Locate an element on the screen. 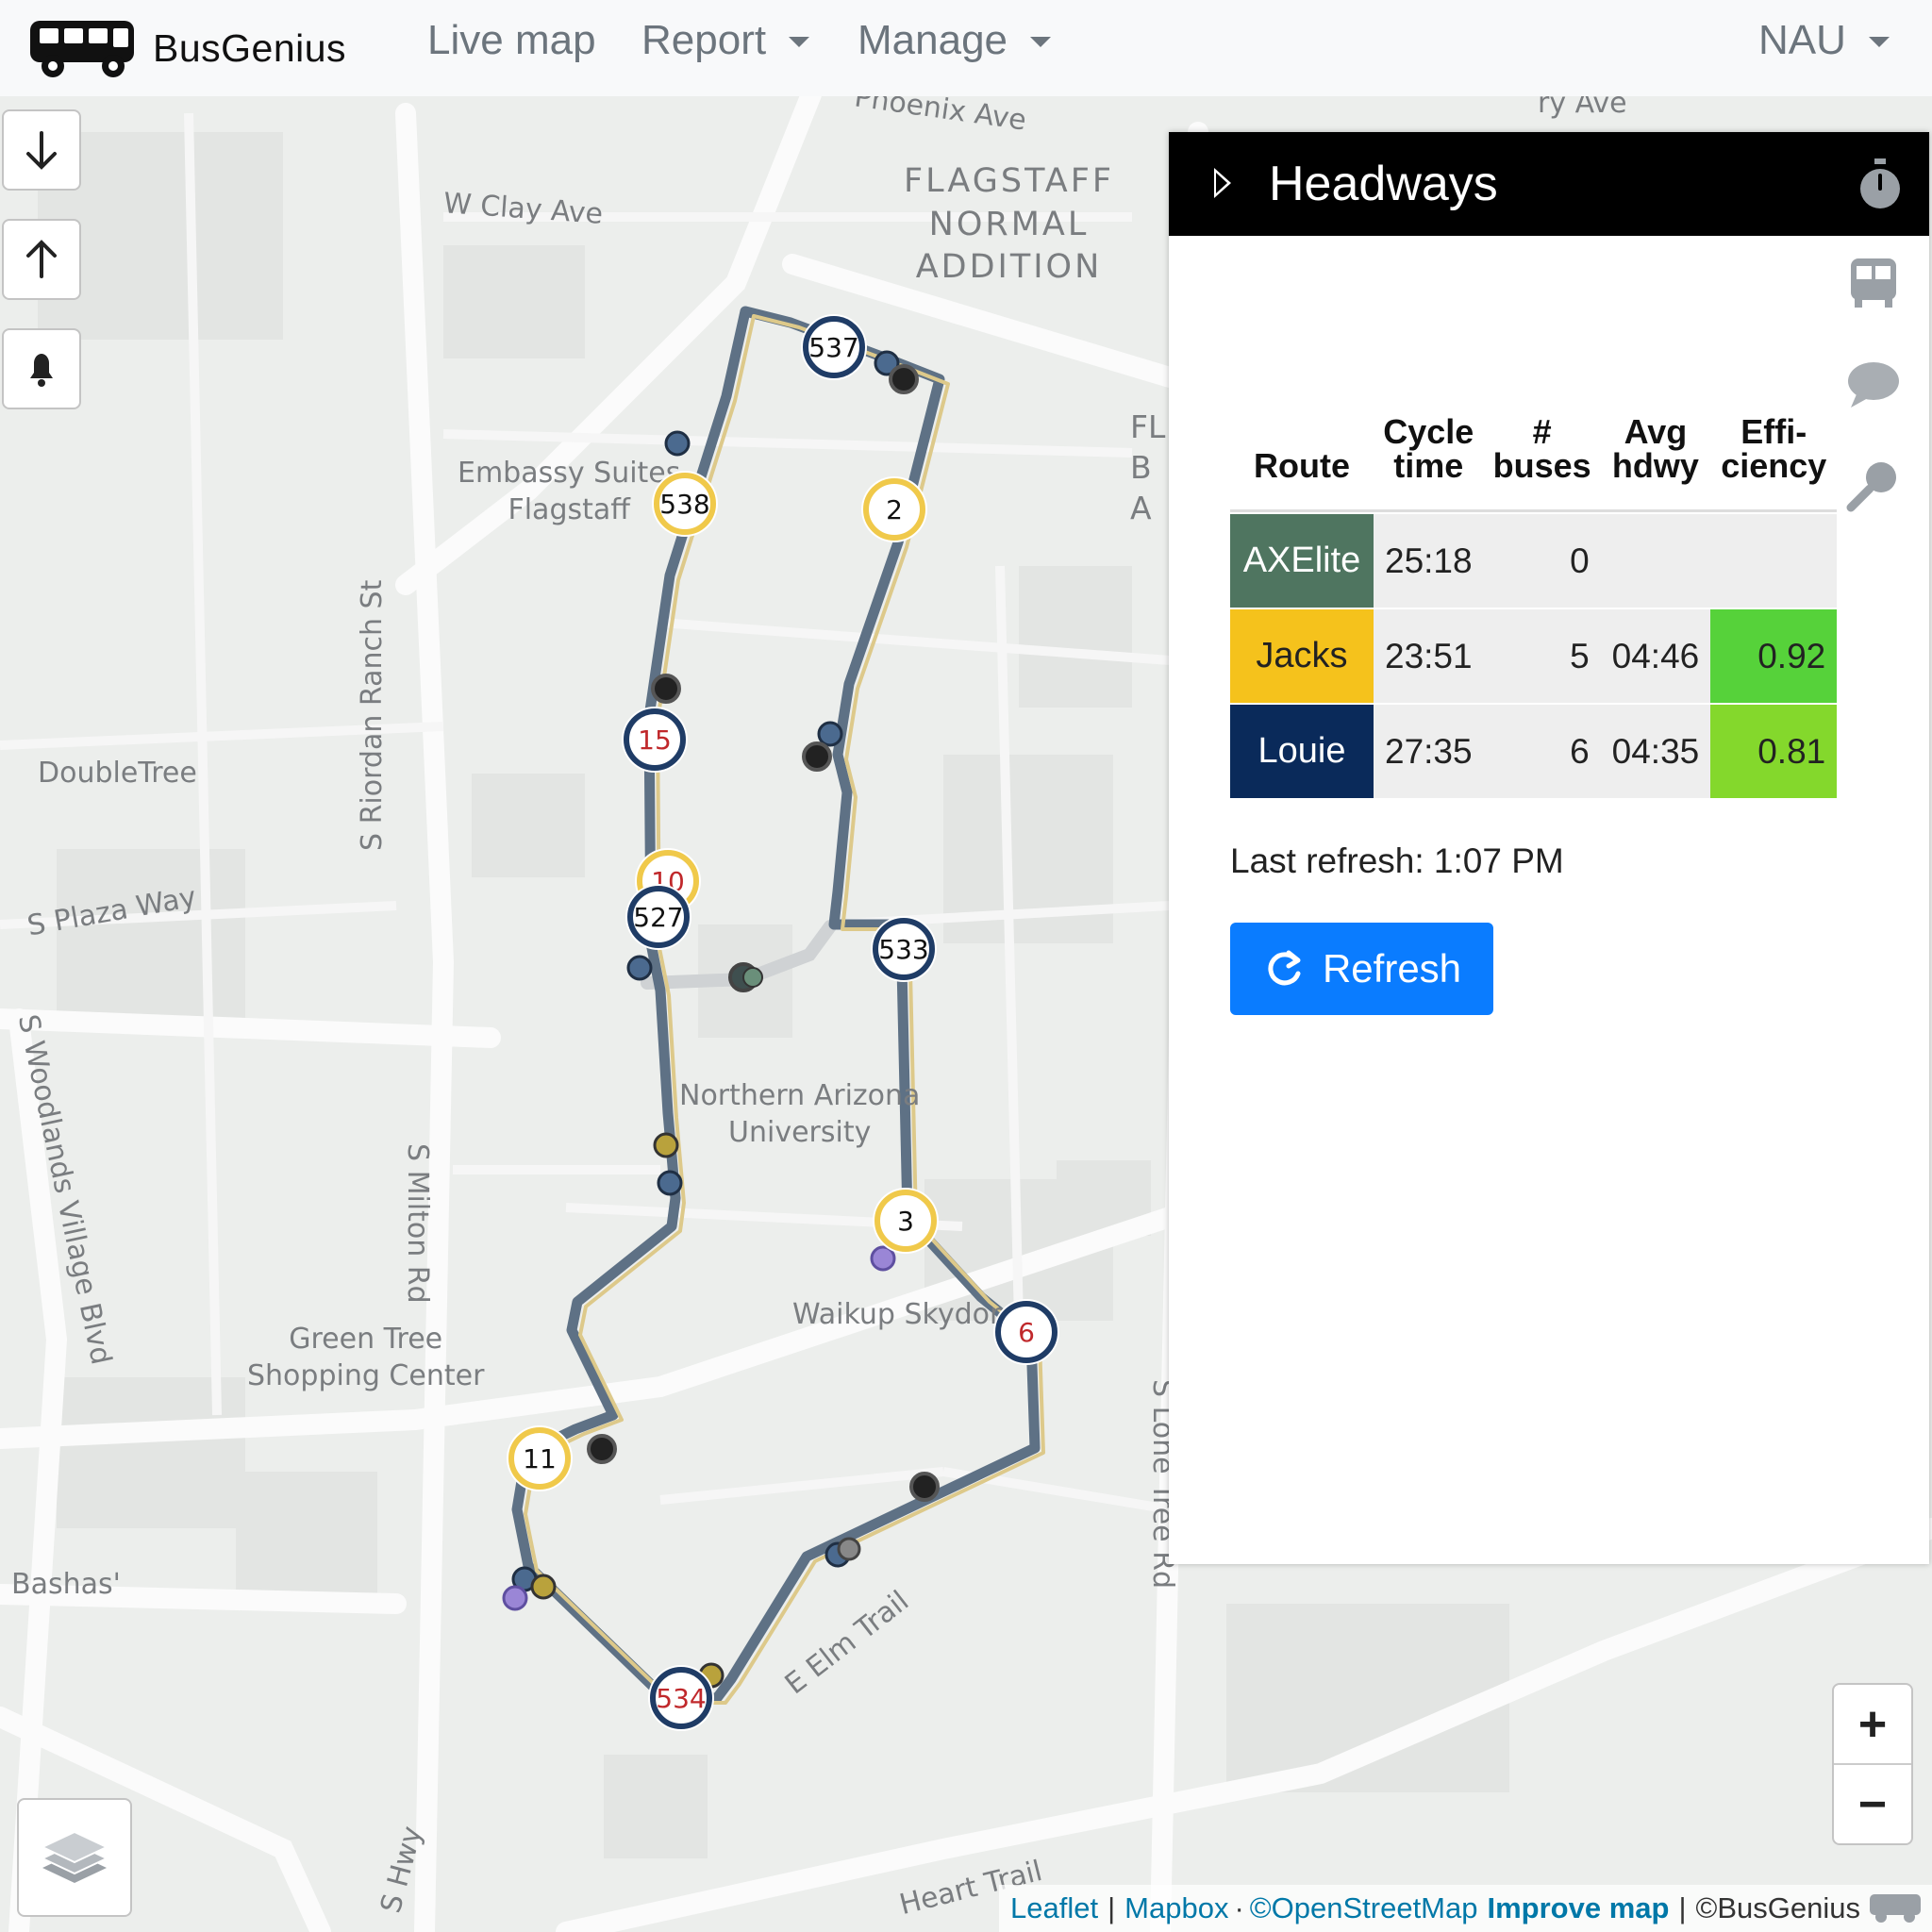  bus-count-cell: 0 is located at coordinates (1542, 560).